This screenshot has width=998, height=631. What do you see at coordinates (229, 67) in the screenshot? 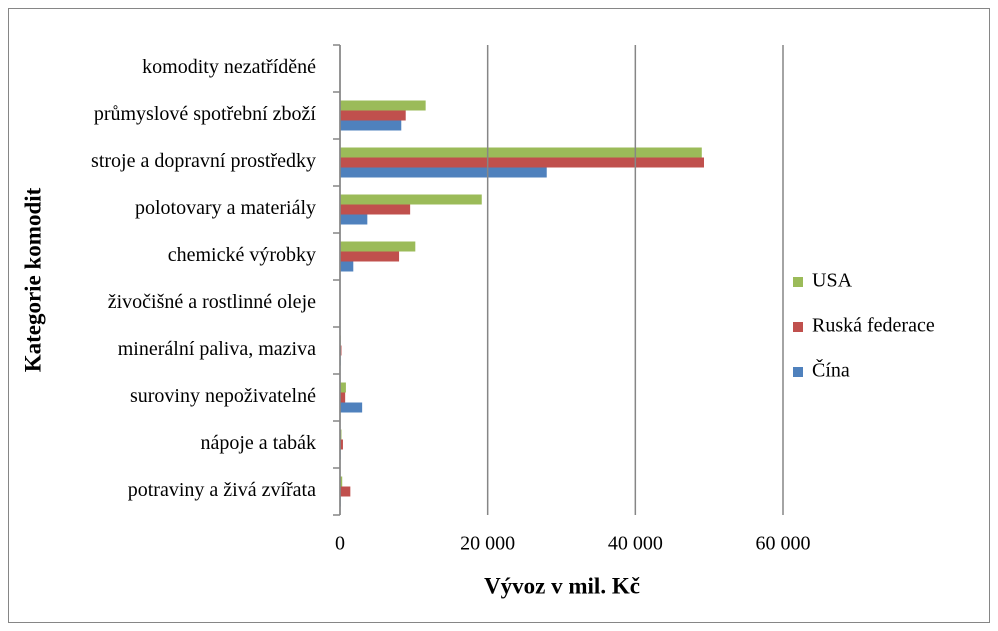
I see `y-tick-label: komodity nezatříděné` at bounding box center [229, 67].